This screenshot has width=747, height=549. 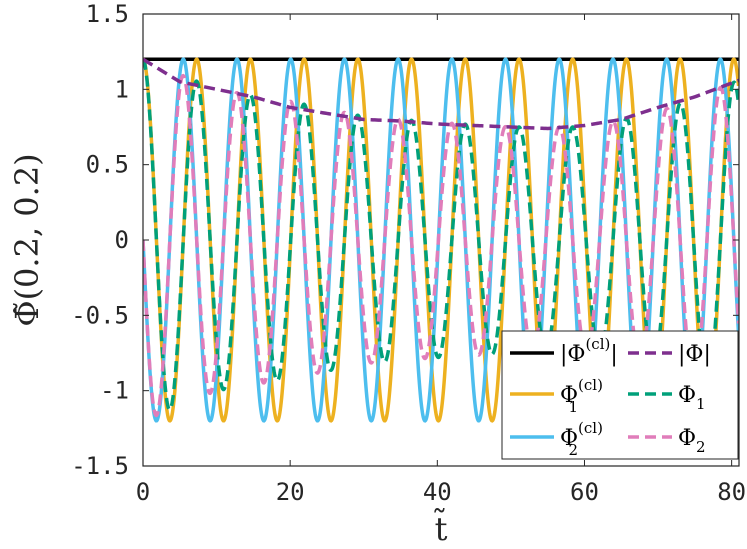 I want to click on x-tick-label: 40, so click(x=437, y=492).